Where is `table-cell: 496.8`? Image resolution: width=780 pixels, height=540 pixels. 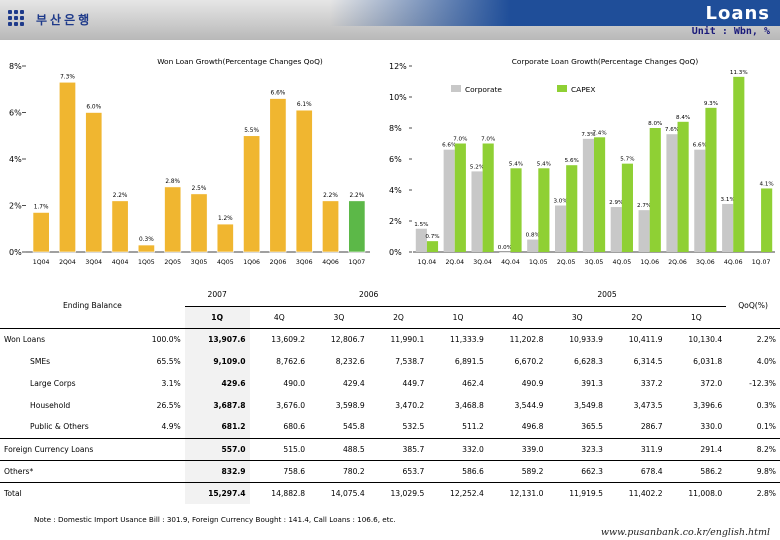
table-cell: 496.8 is located at coordinates (532, 427).